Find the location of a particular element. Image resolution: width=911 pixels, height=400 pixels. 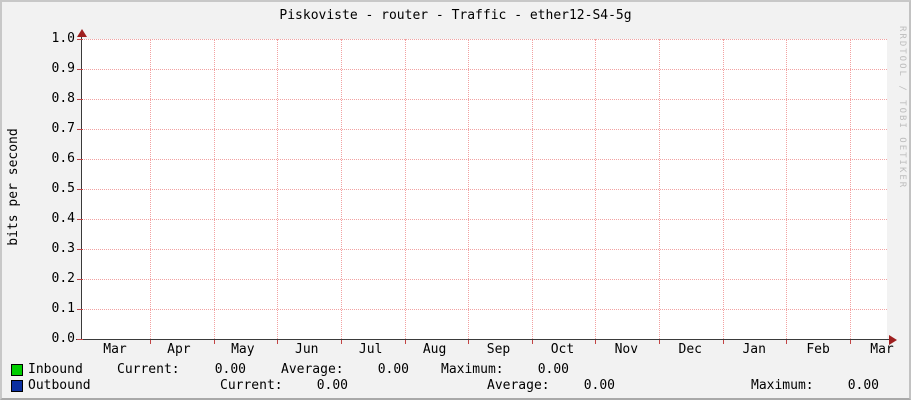

x-tick-label: Jul is located at coordinates (370, 349).